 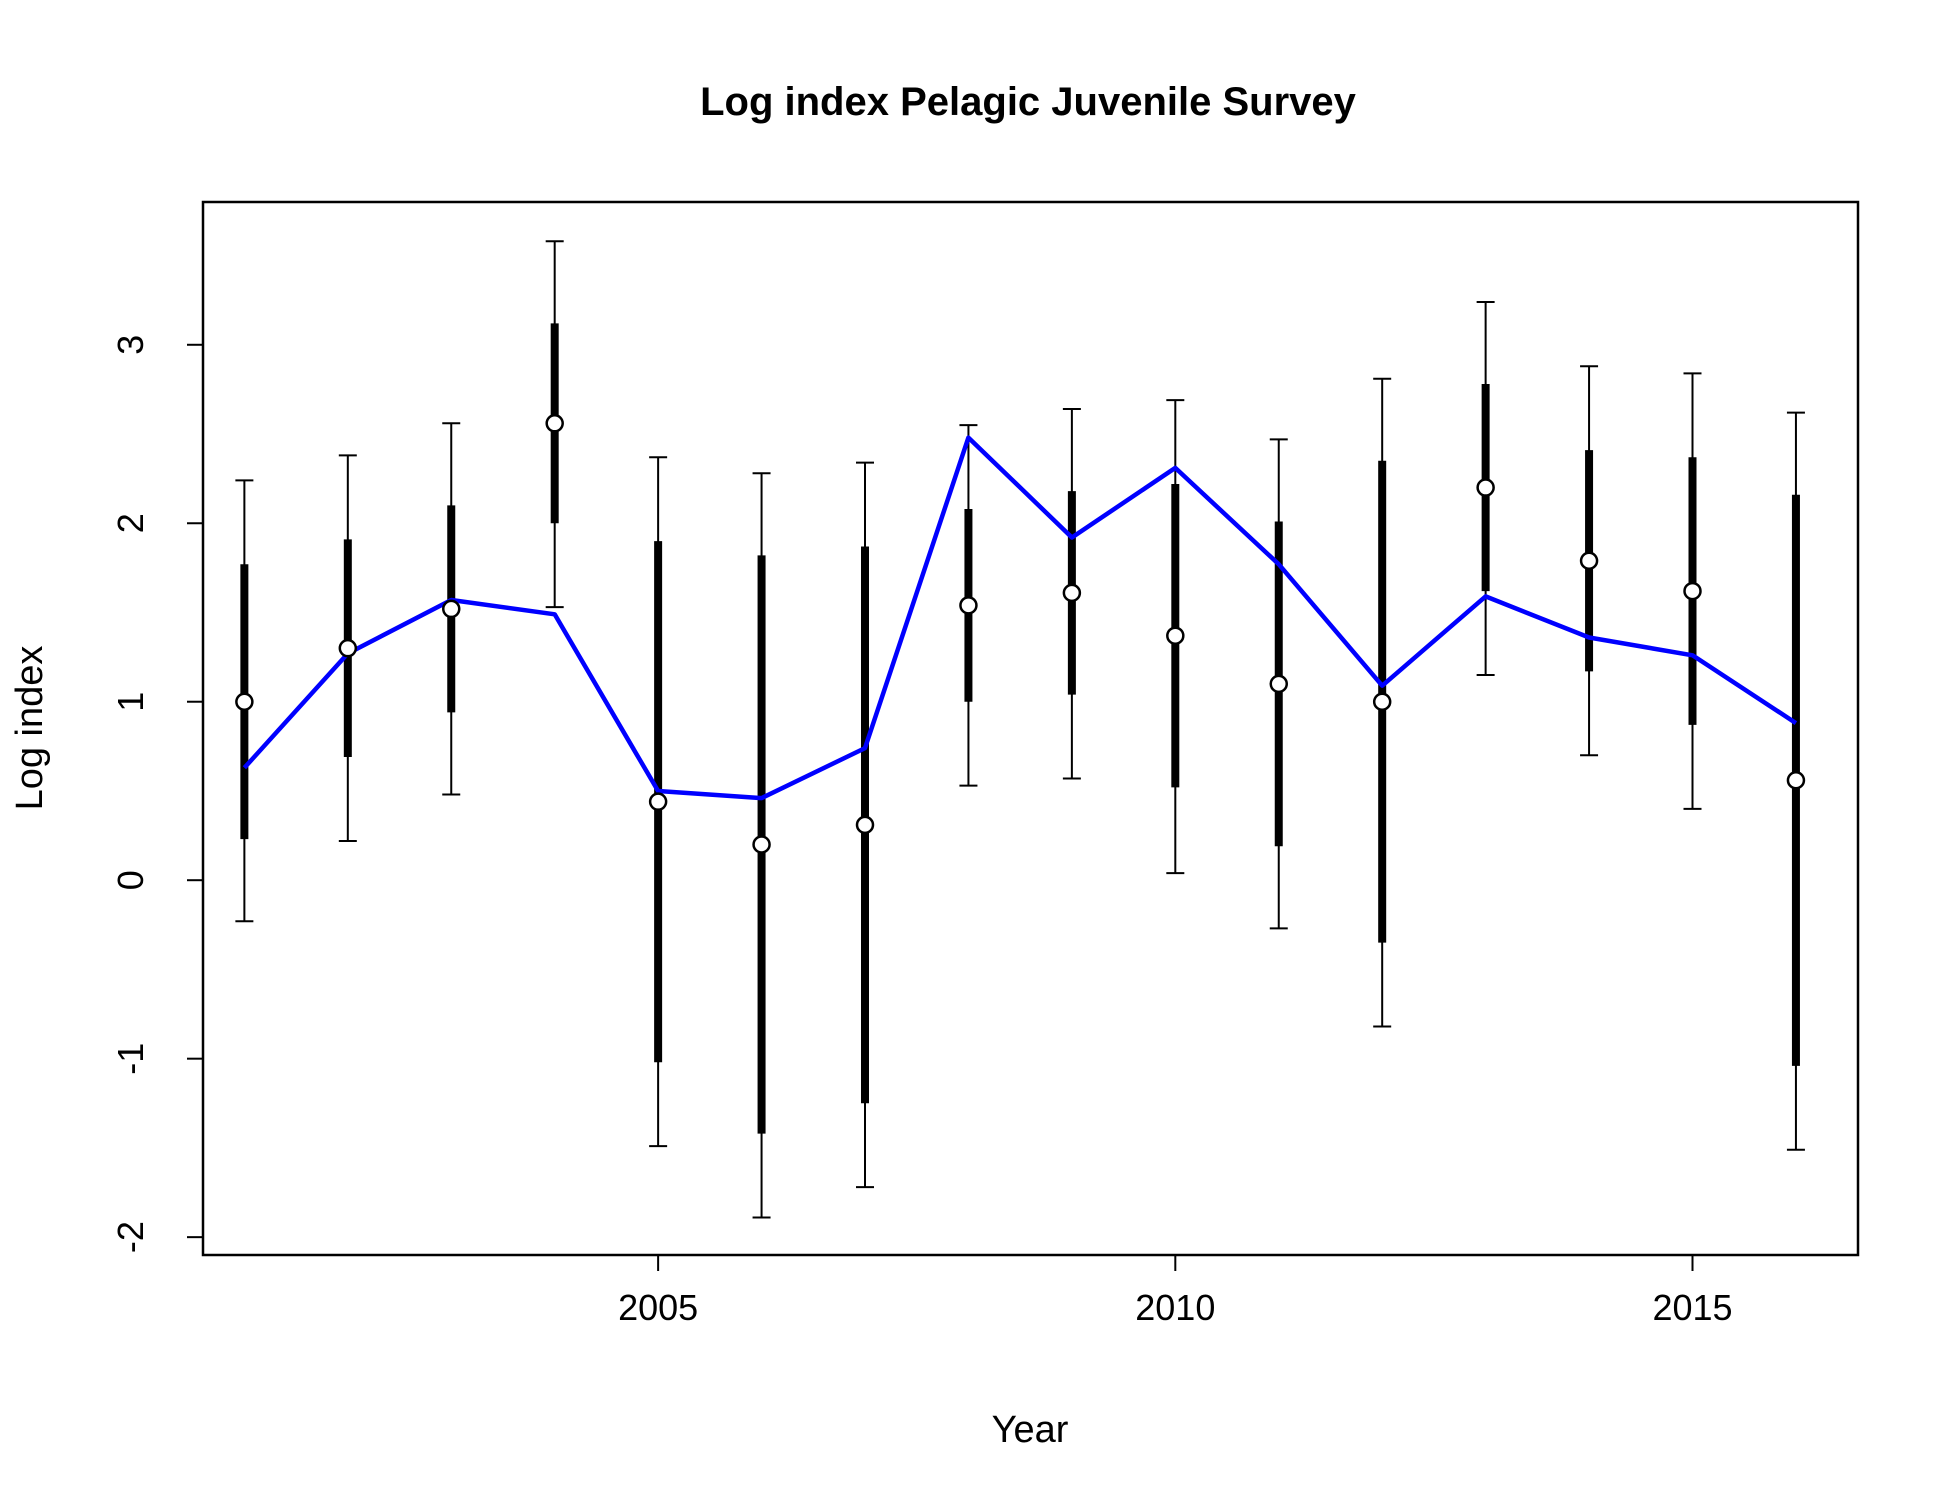 I want to click on observed-point-2003, so click(x=451, y=609).